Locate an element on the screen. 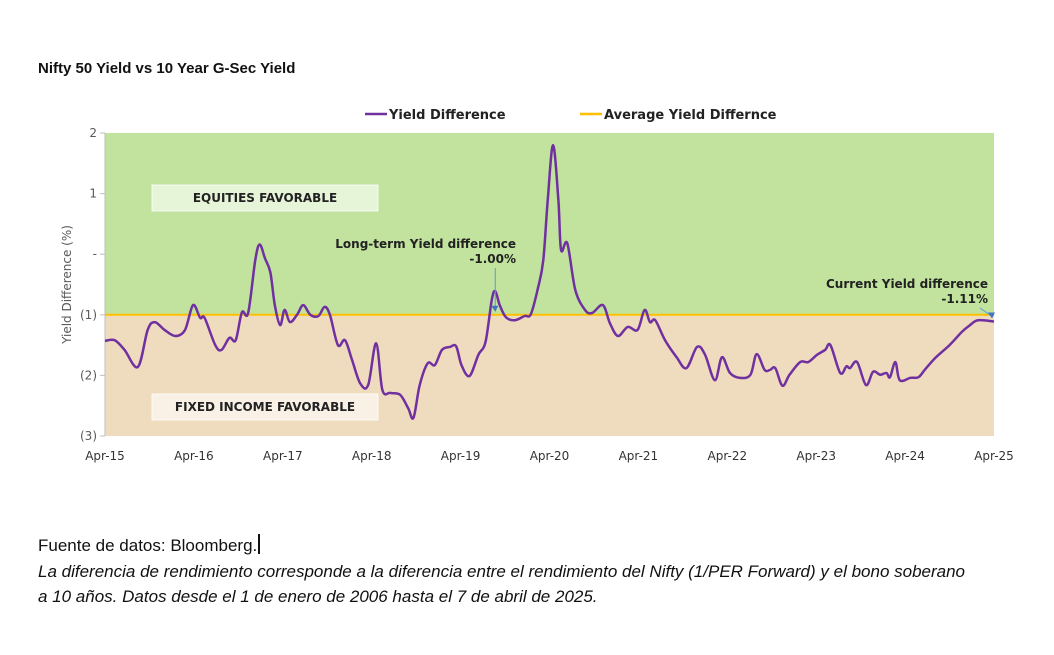  y-tick-label: (1) is located at coordinates (88, 315).